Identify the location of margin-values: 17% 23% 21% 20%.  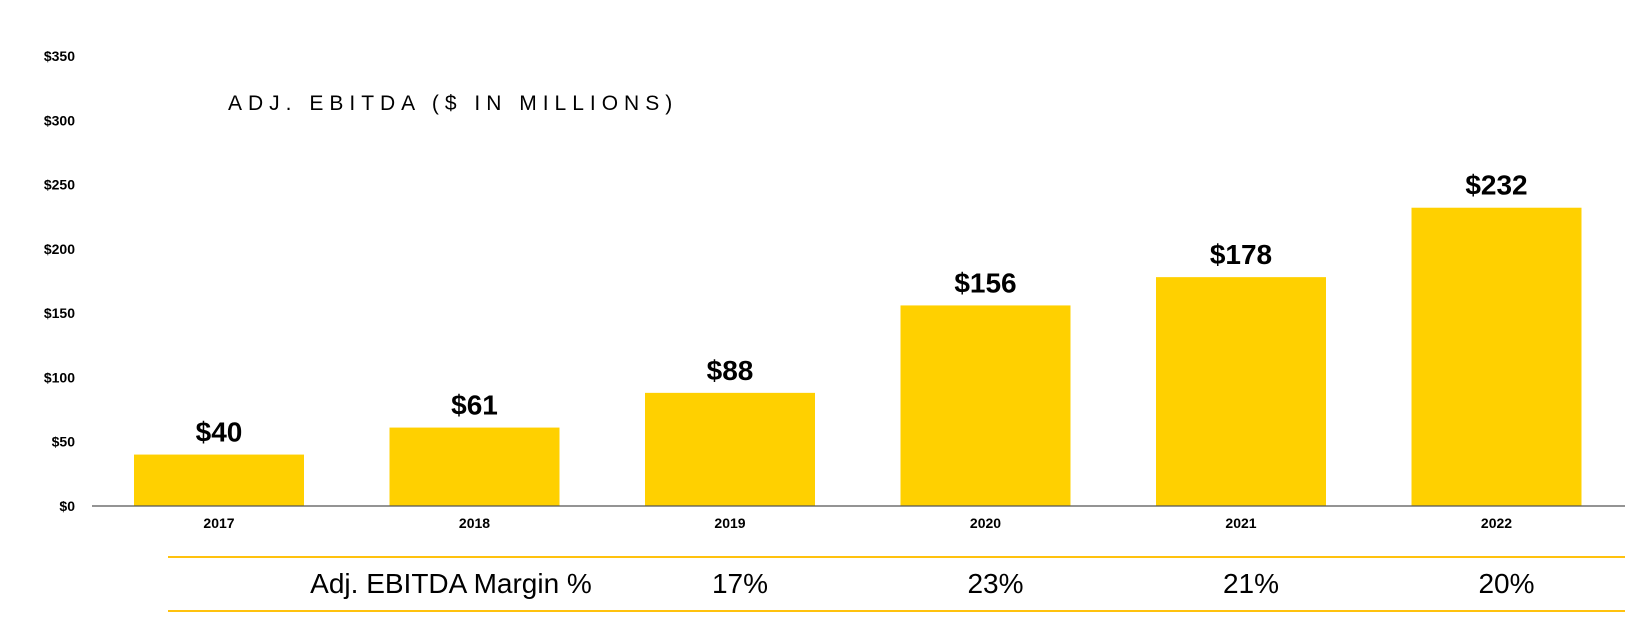
(1123, 583).